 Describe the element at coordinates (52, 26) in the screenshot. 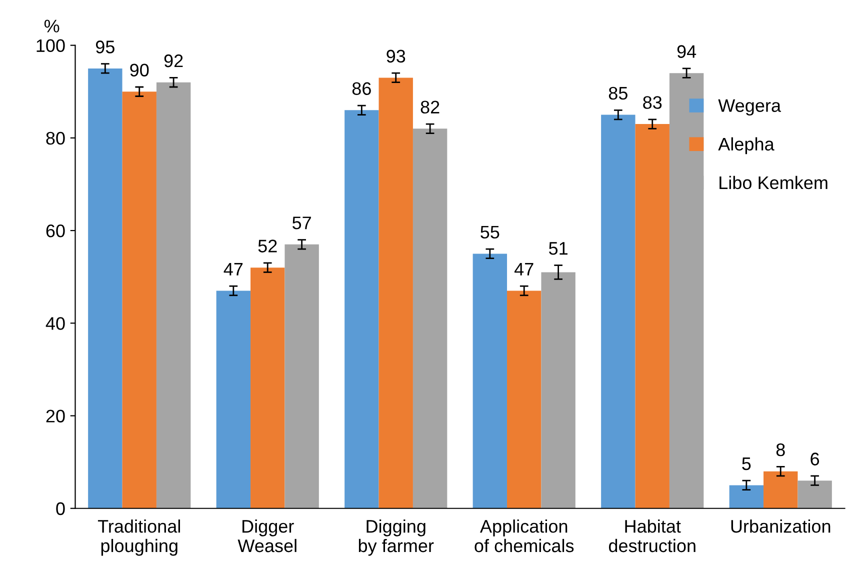

I see `y-axis-title: %` at that location.